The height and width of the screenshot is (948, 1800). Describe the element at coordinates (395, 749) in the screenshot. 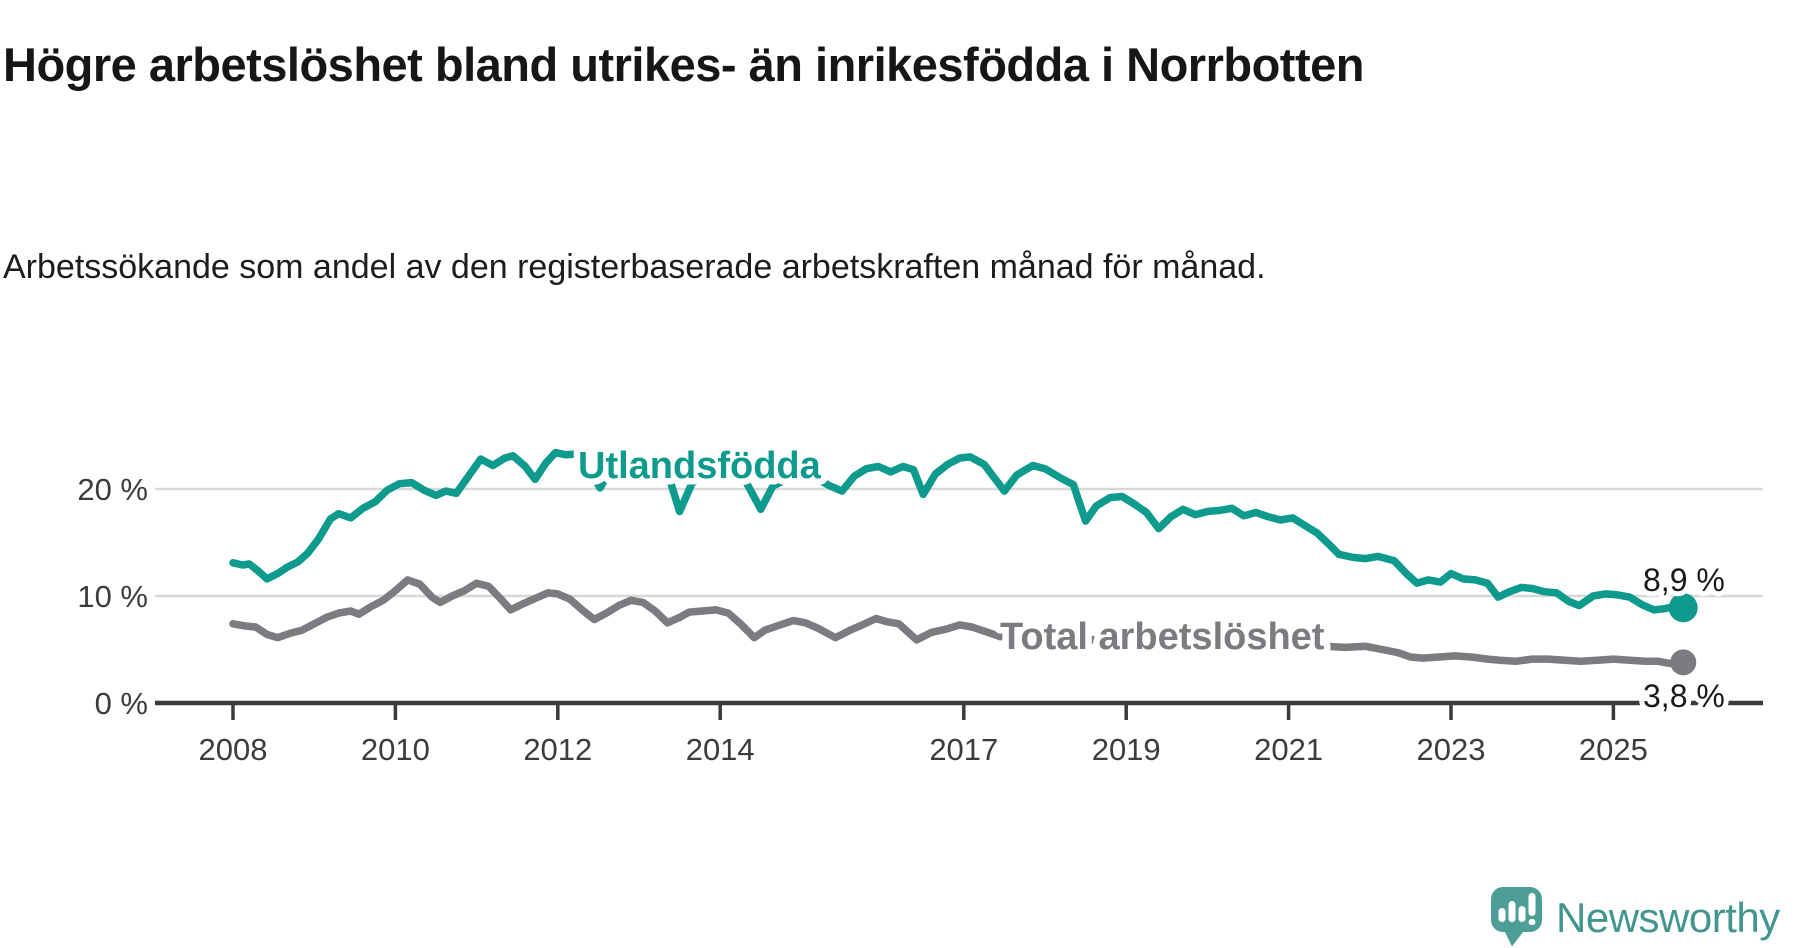

I see `x-tick-label: 2010` at that location.